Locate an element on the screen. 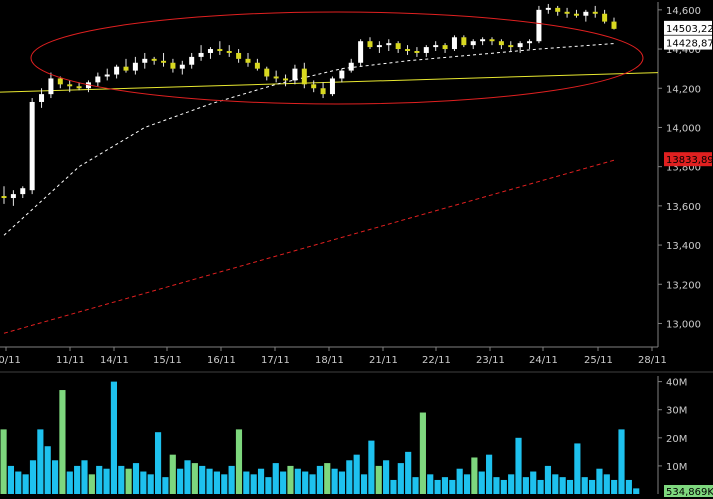 The width and height of the screenshot is (713, 499). x-tick-label: 22/11 is located at coordinates (436, 360).